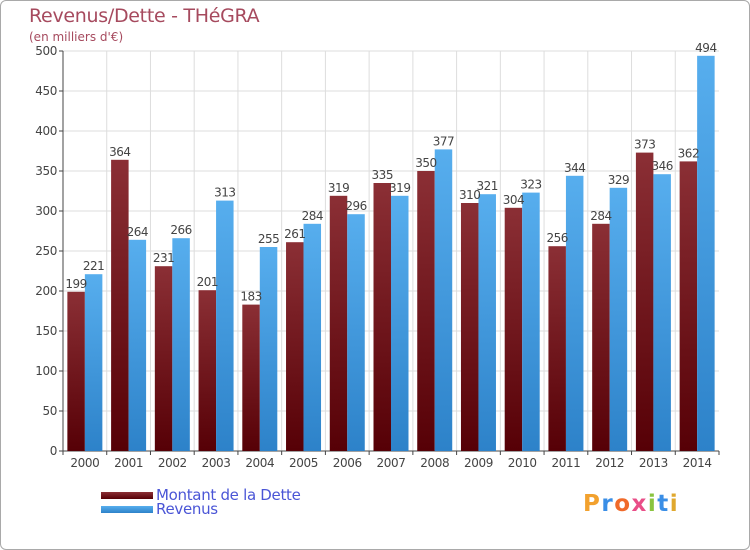 The height and width of the screenshot is (550, 750). I want to click on data-label-dette: 231, so click(163, 258).